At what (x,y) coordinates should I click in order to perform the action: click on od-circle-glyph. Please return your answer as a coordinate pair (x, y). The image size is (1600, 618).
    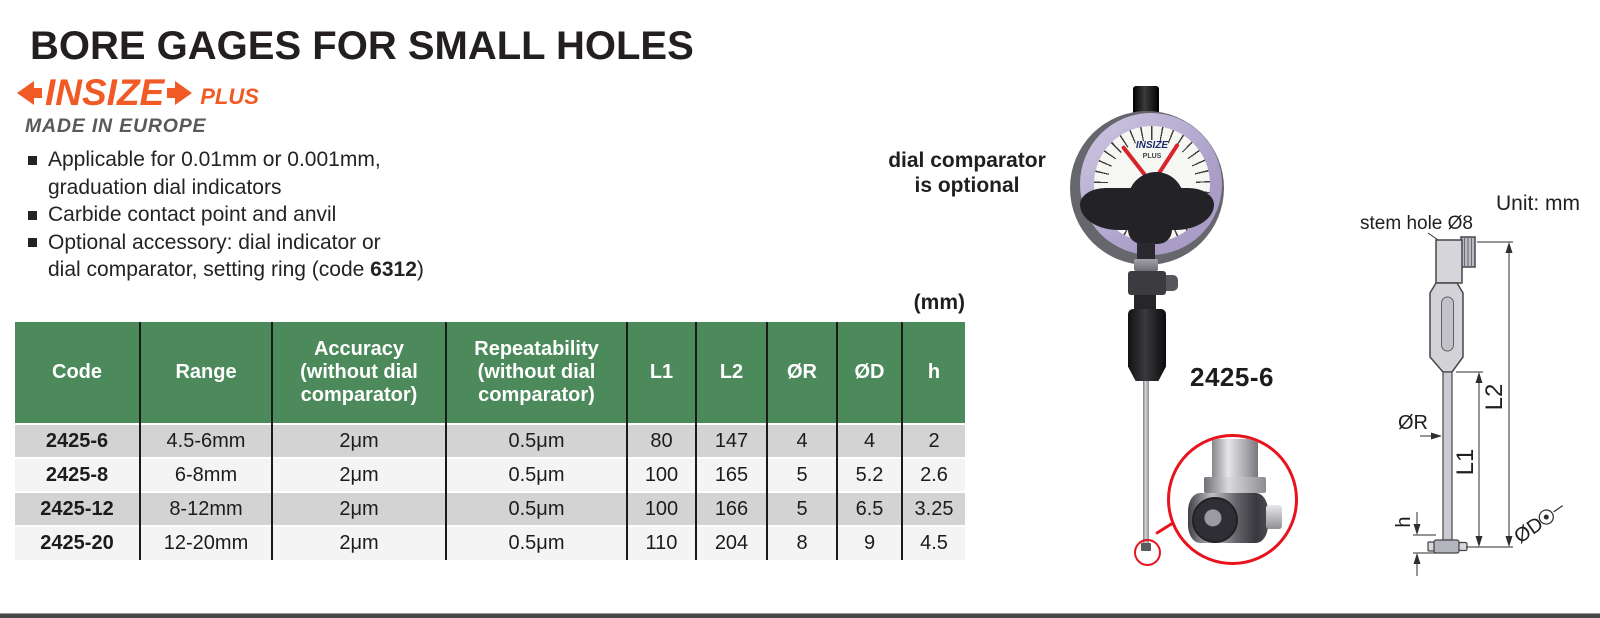
    Looking at the image, I should click on (1546, 517).